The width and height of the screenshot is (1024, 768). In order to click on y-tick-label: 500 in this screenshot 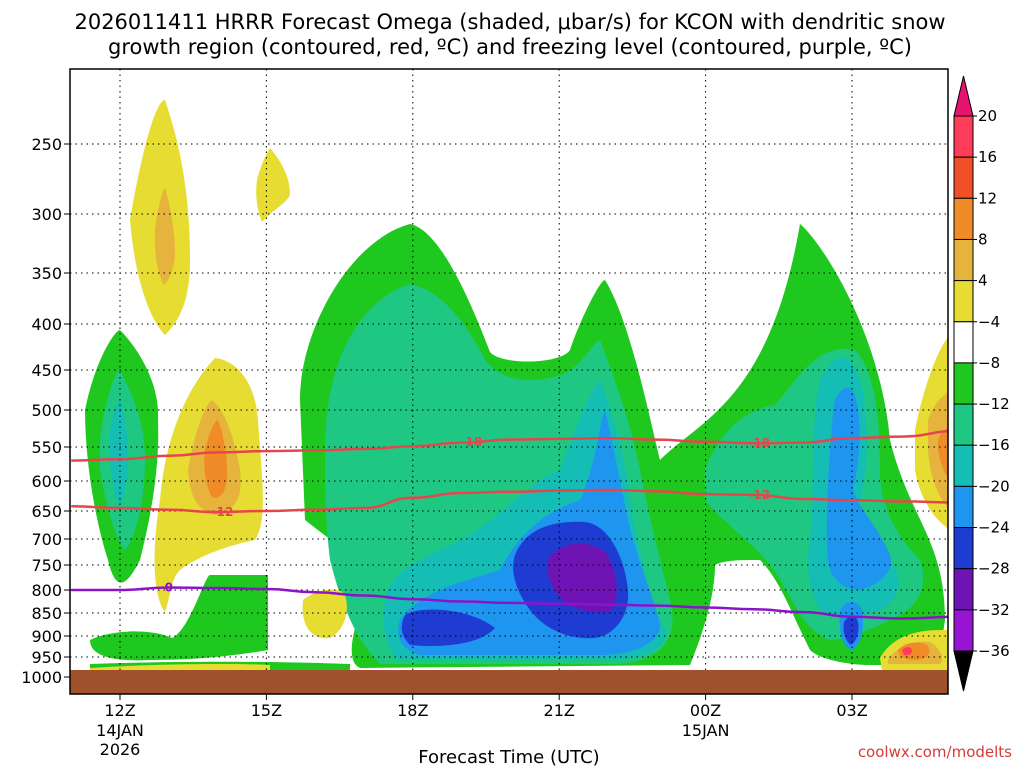, I will do `click(46, 410)`.